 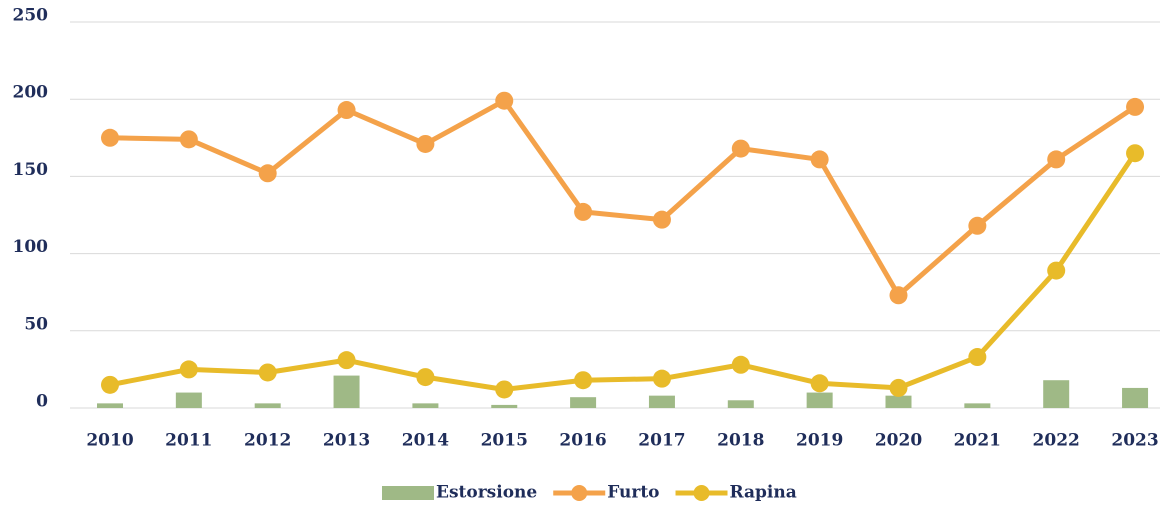 What do you see at coordinates (31, 16) in the screenshot?
I see `y-tick-label: 250` at bounding box center [31, 16].